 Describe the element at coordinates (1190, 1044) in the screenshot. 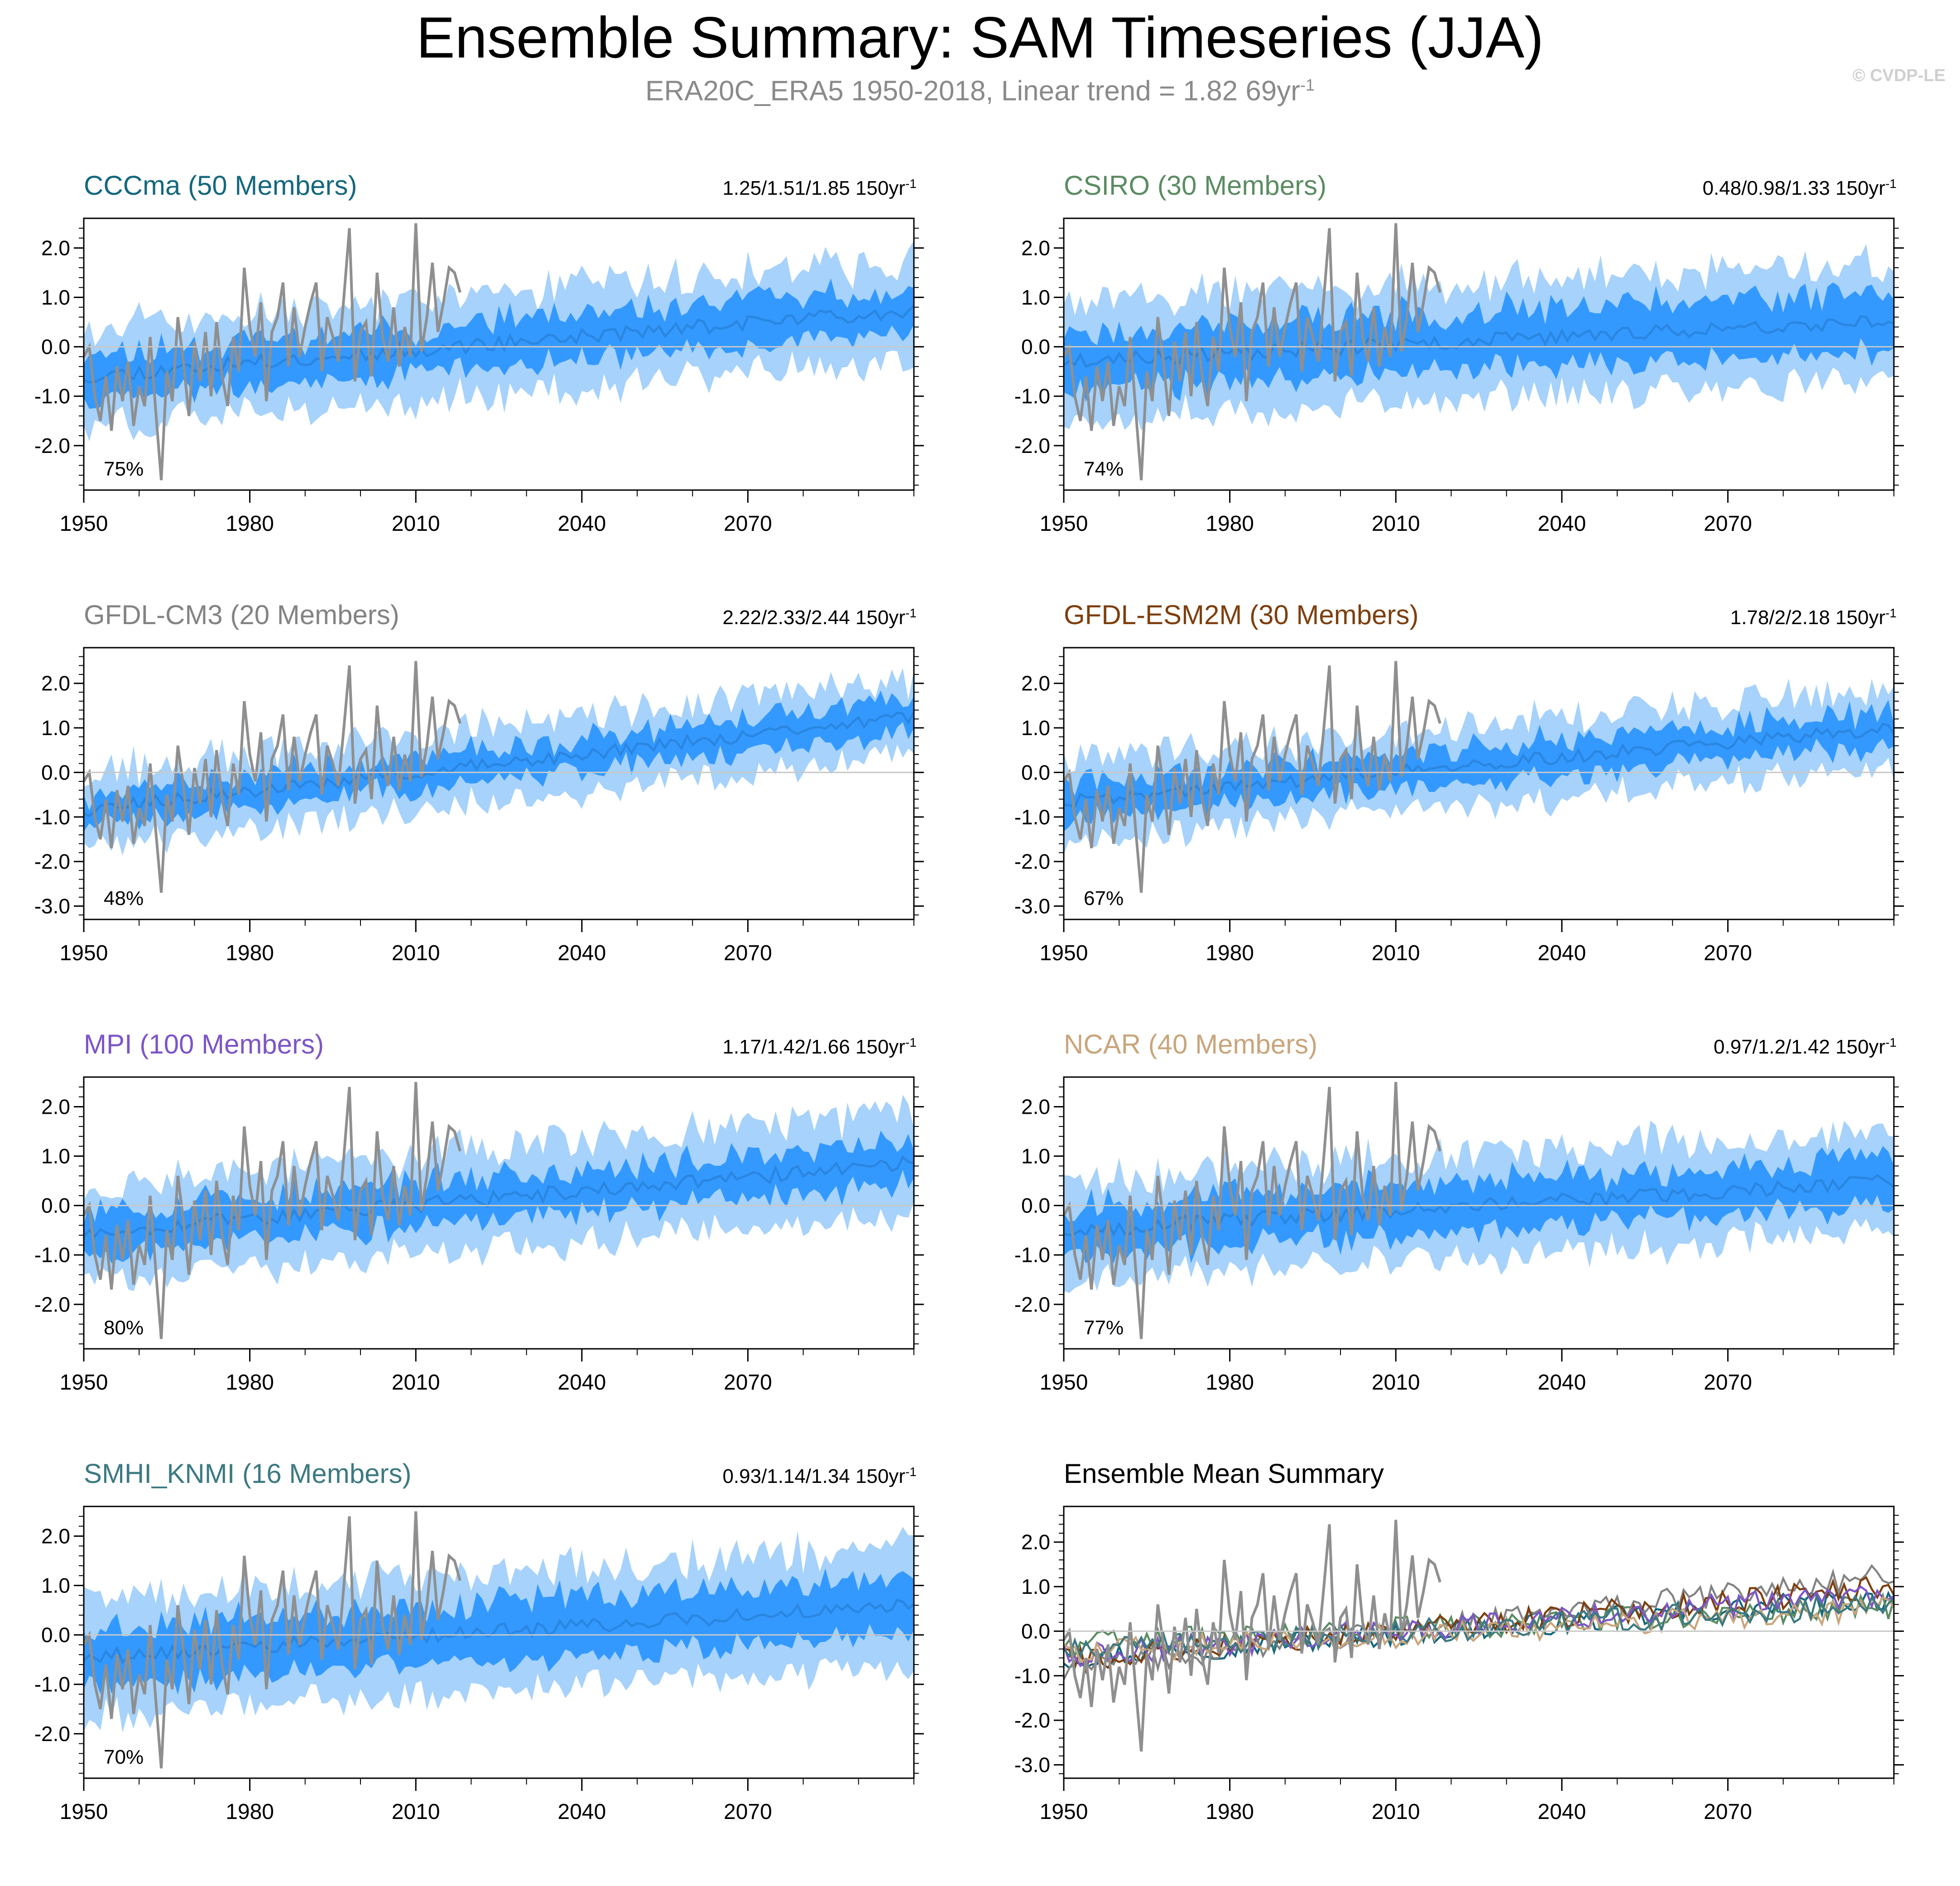

I see `panel-title: NCAR (40 Members)` at that location.